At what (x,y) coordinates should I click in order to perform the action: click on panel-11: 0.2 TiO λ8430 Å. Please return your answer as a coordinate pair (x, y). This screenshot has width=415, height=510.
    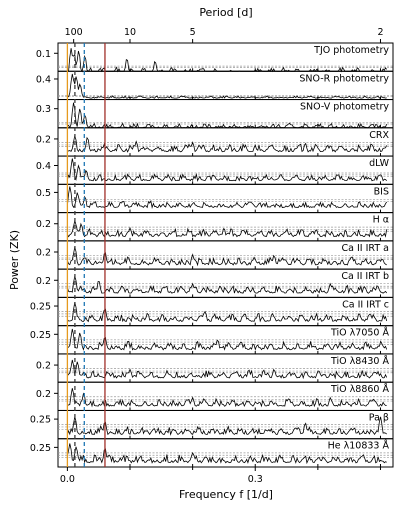
    Looking at the image, I should click on (215, 368).